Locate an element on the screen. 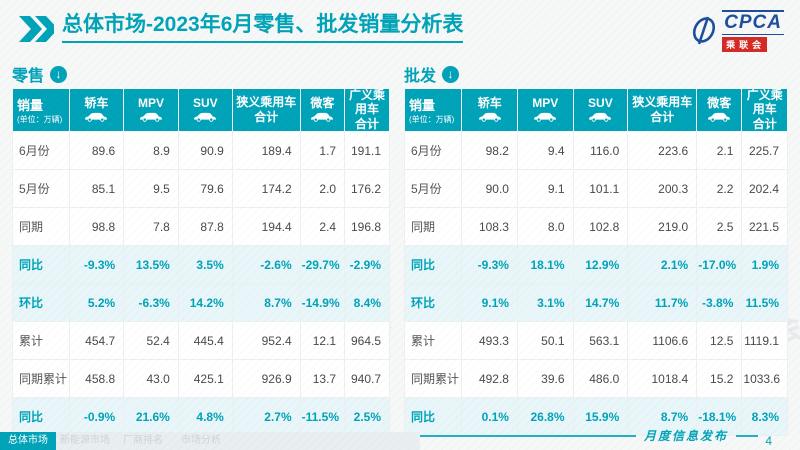  column-header: 微客 is located at coordinates (322, 110).